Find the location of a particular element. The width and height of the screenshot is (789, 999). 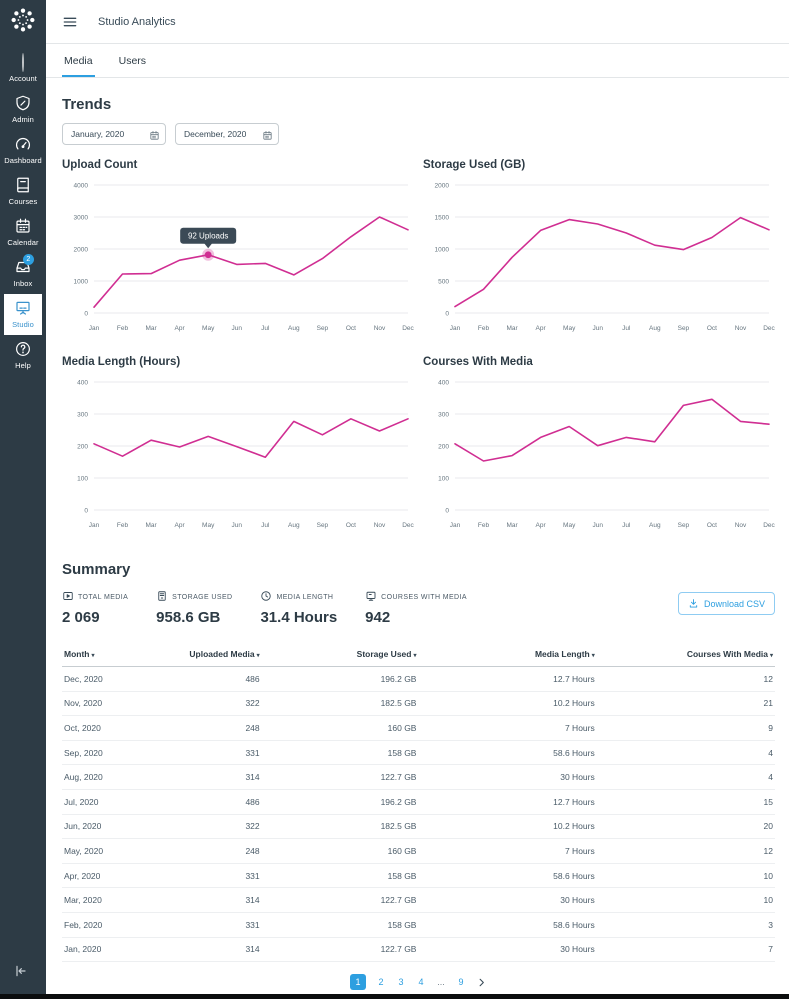

sidebar-item-account: Account is located at coordinates (23, 68).